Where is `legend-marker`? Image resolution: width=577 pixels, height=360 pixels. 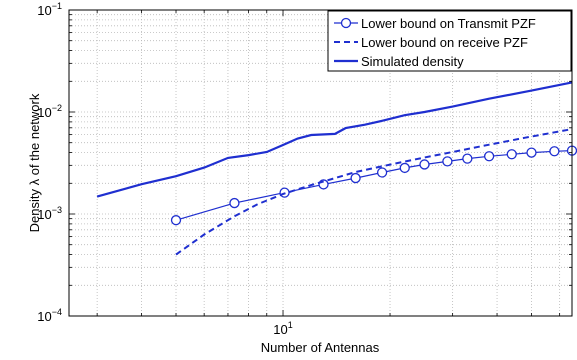 legend-marker is located at coordinates (346, 23).